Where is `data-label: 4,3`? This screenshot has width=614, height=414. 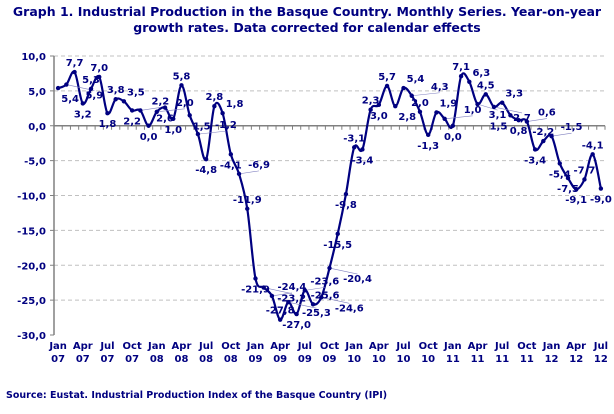
data-label: 4,3 is located at coordinates (440, 87).